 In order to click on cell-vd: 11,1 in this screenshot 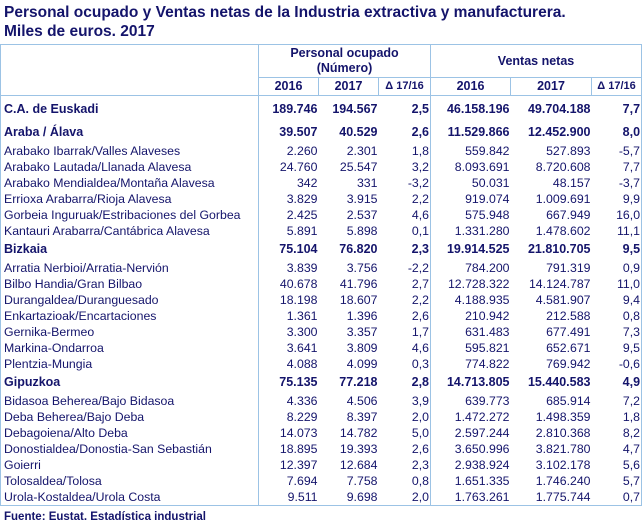, I will do `click(629, 231)`.